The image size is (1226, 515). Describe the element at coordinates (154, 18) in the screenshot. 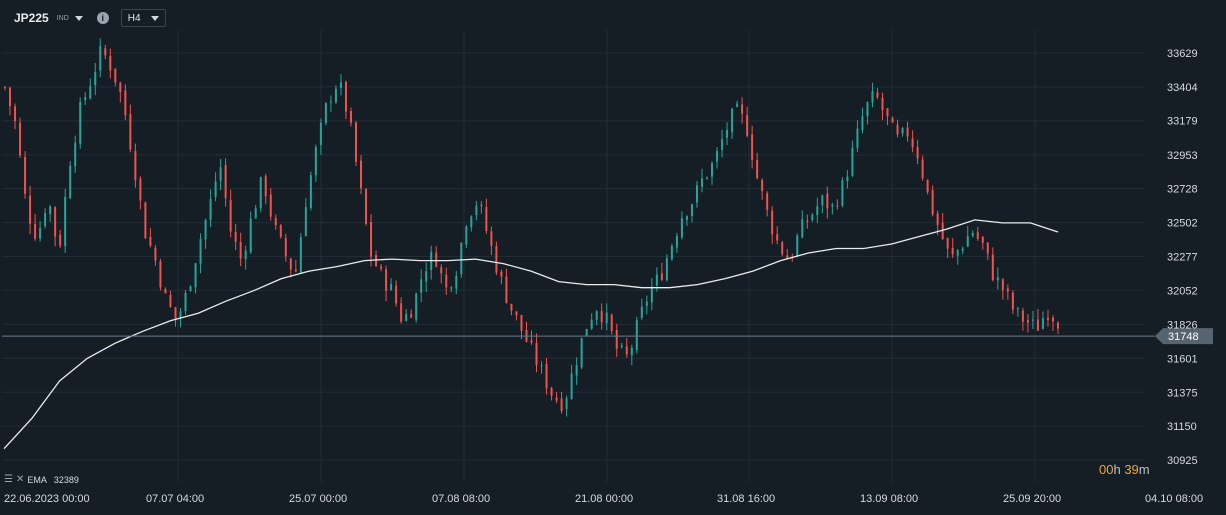

I see `chevron-down-icon` at that location.